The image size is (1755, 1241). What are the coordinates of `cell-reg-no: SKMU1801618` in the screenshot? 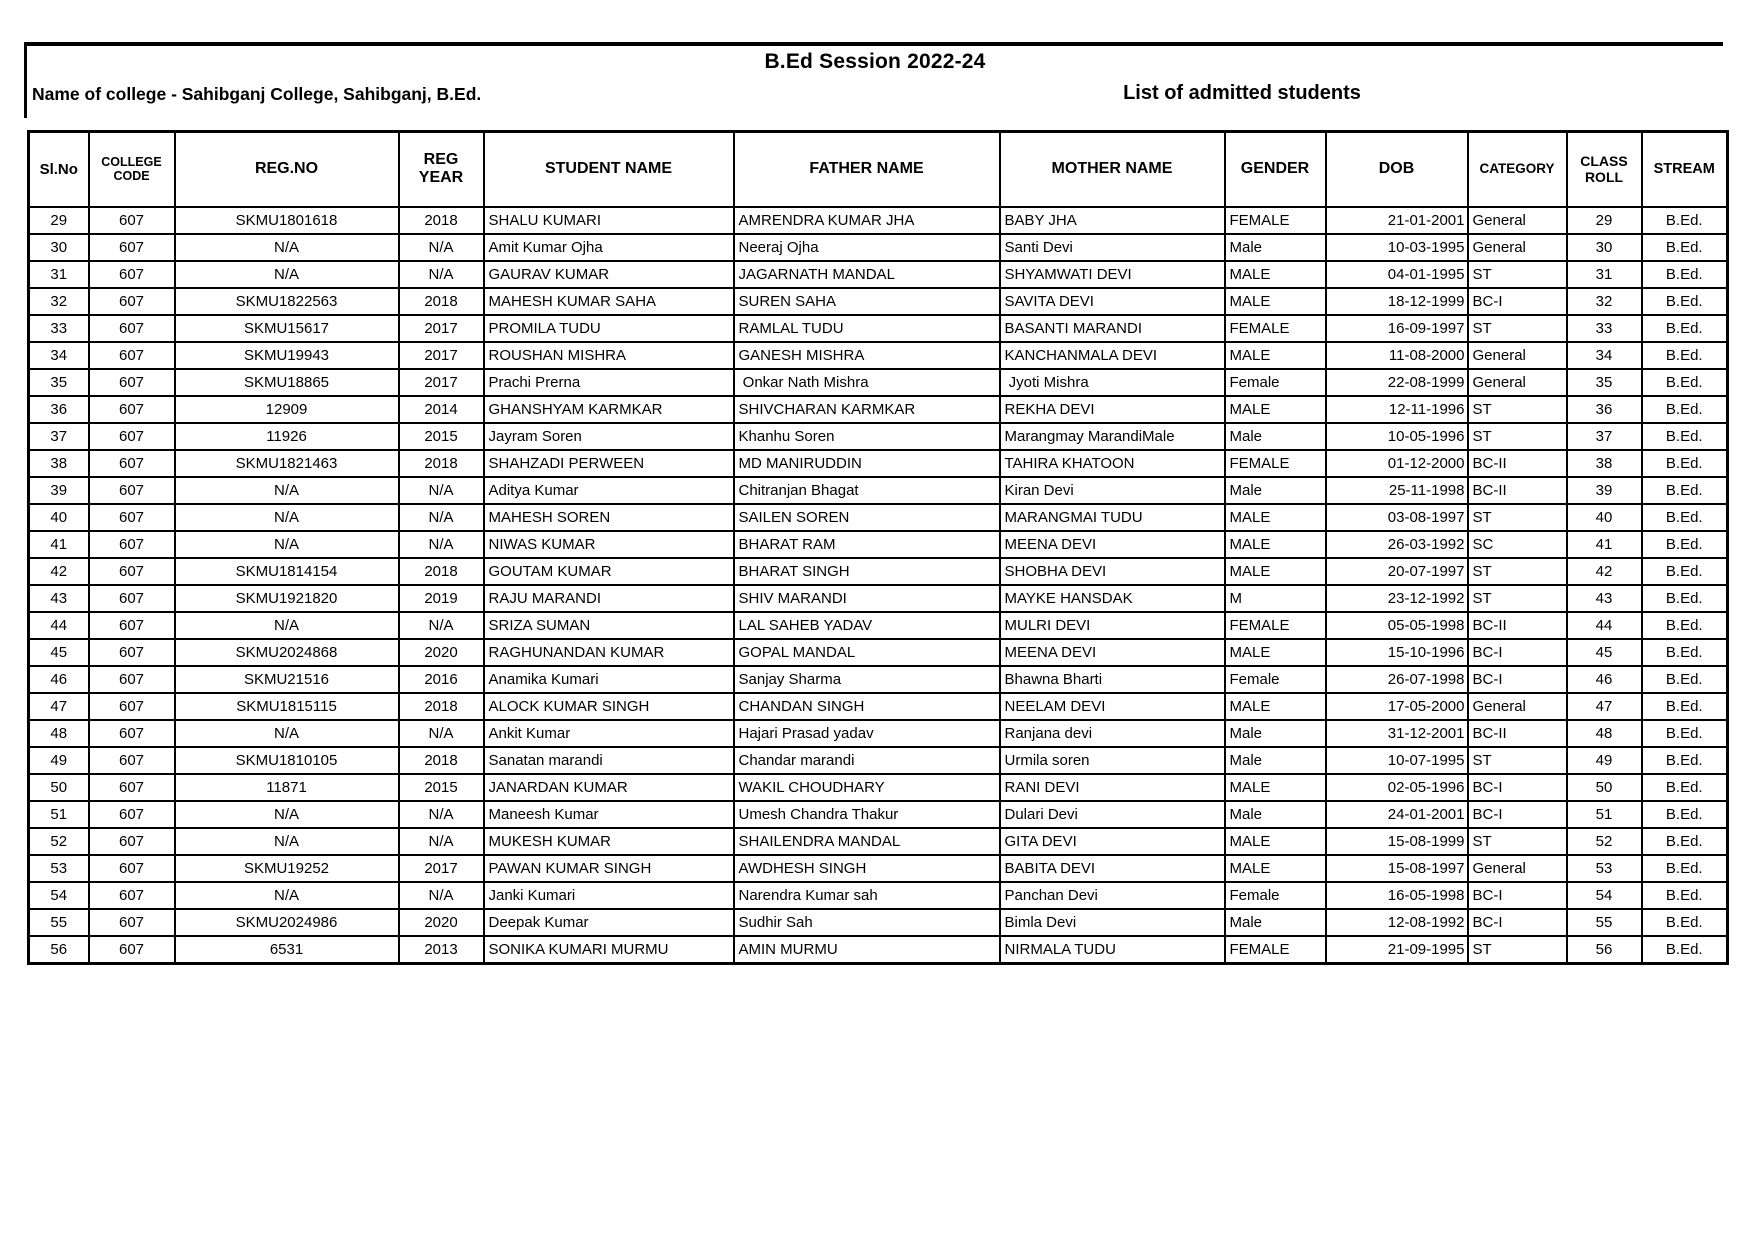 It's located at (286, 220).